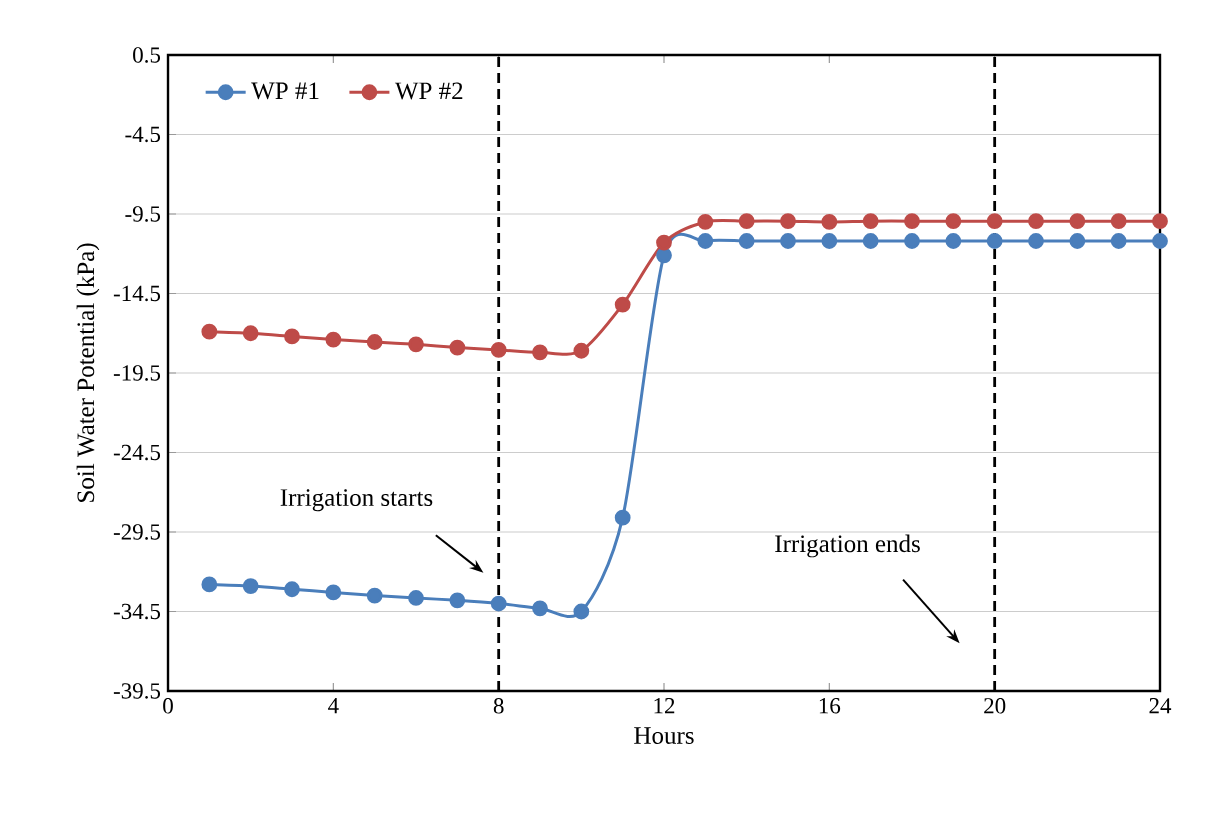 This screenshot has width=1216, height=830. What do you see at coordinates (137, 452) in the screenshot?
I see `y-tick-label: -24.5` at bounding box center [137, 452].